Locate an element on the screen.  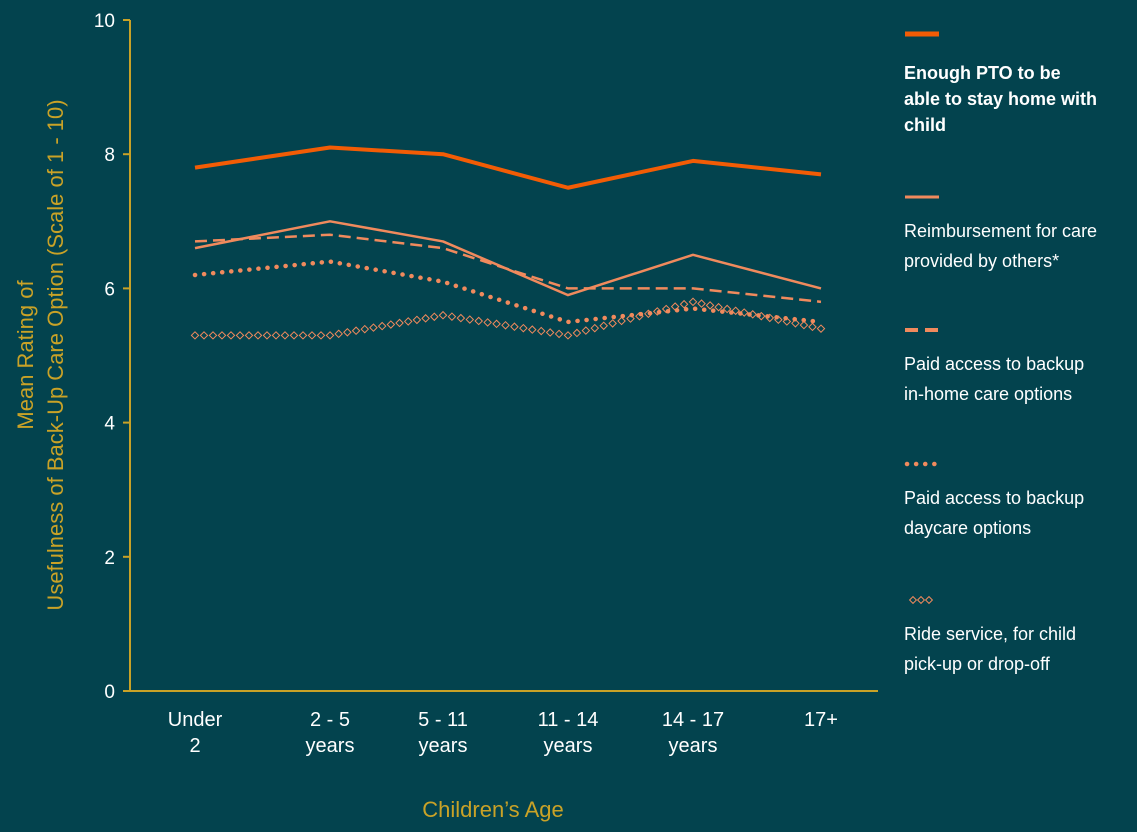
legend-swatch-diamonds is located at coordinates (921, 600).